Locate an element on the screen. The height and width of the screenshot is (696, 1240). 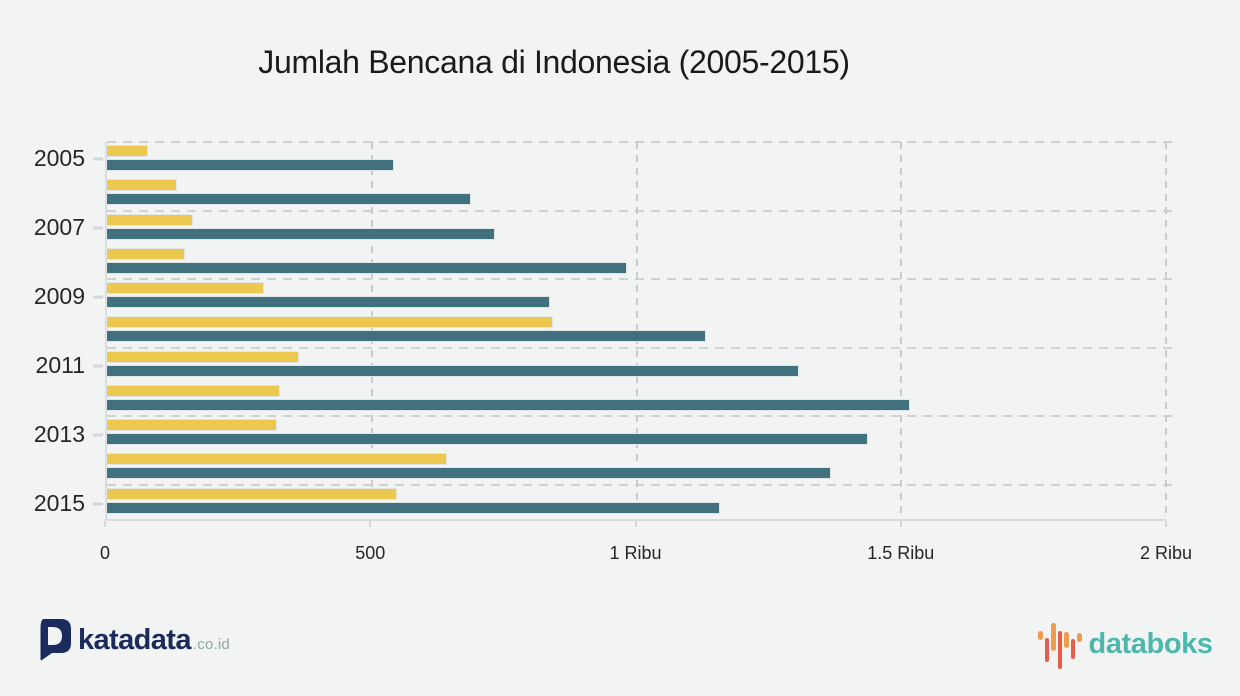
gridline-h-2013 is located at coordinates (639, 416).